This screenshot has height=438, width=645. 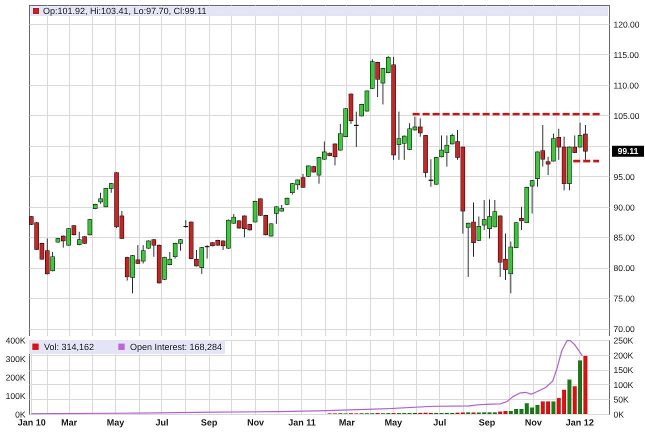 What do you see at coordinates (625, 268) in the screenshot?
I see `y-tick-label: 80.00` at bounding box center [625, 268].